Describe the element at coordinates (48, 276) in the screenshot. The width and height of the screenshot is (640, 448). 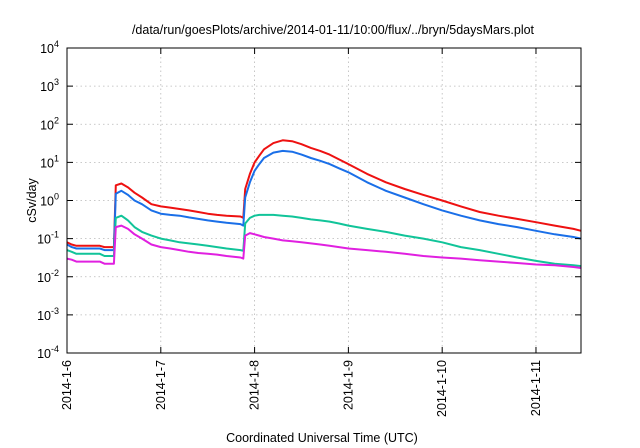
I see `y-tick-label: 10⁻²` at that location.